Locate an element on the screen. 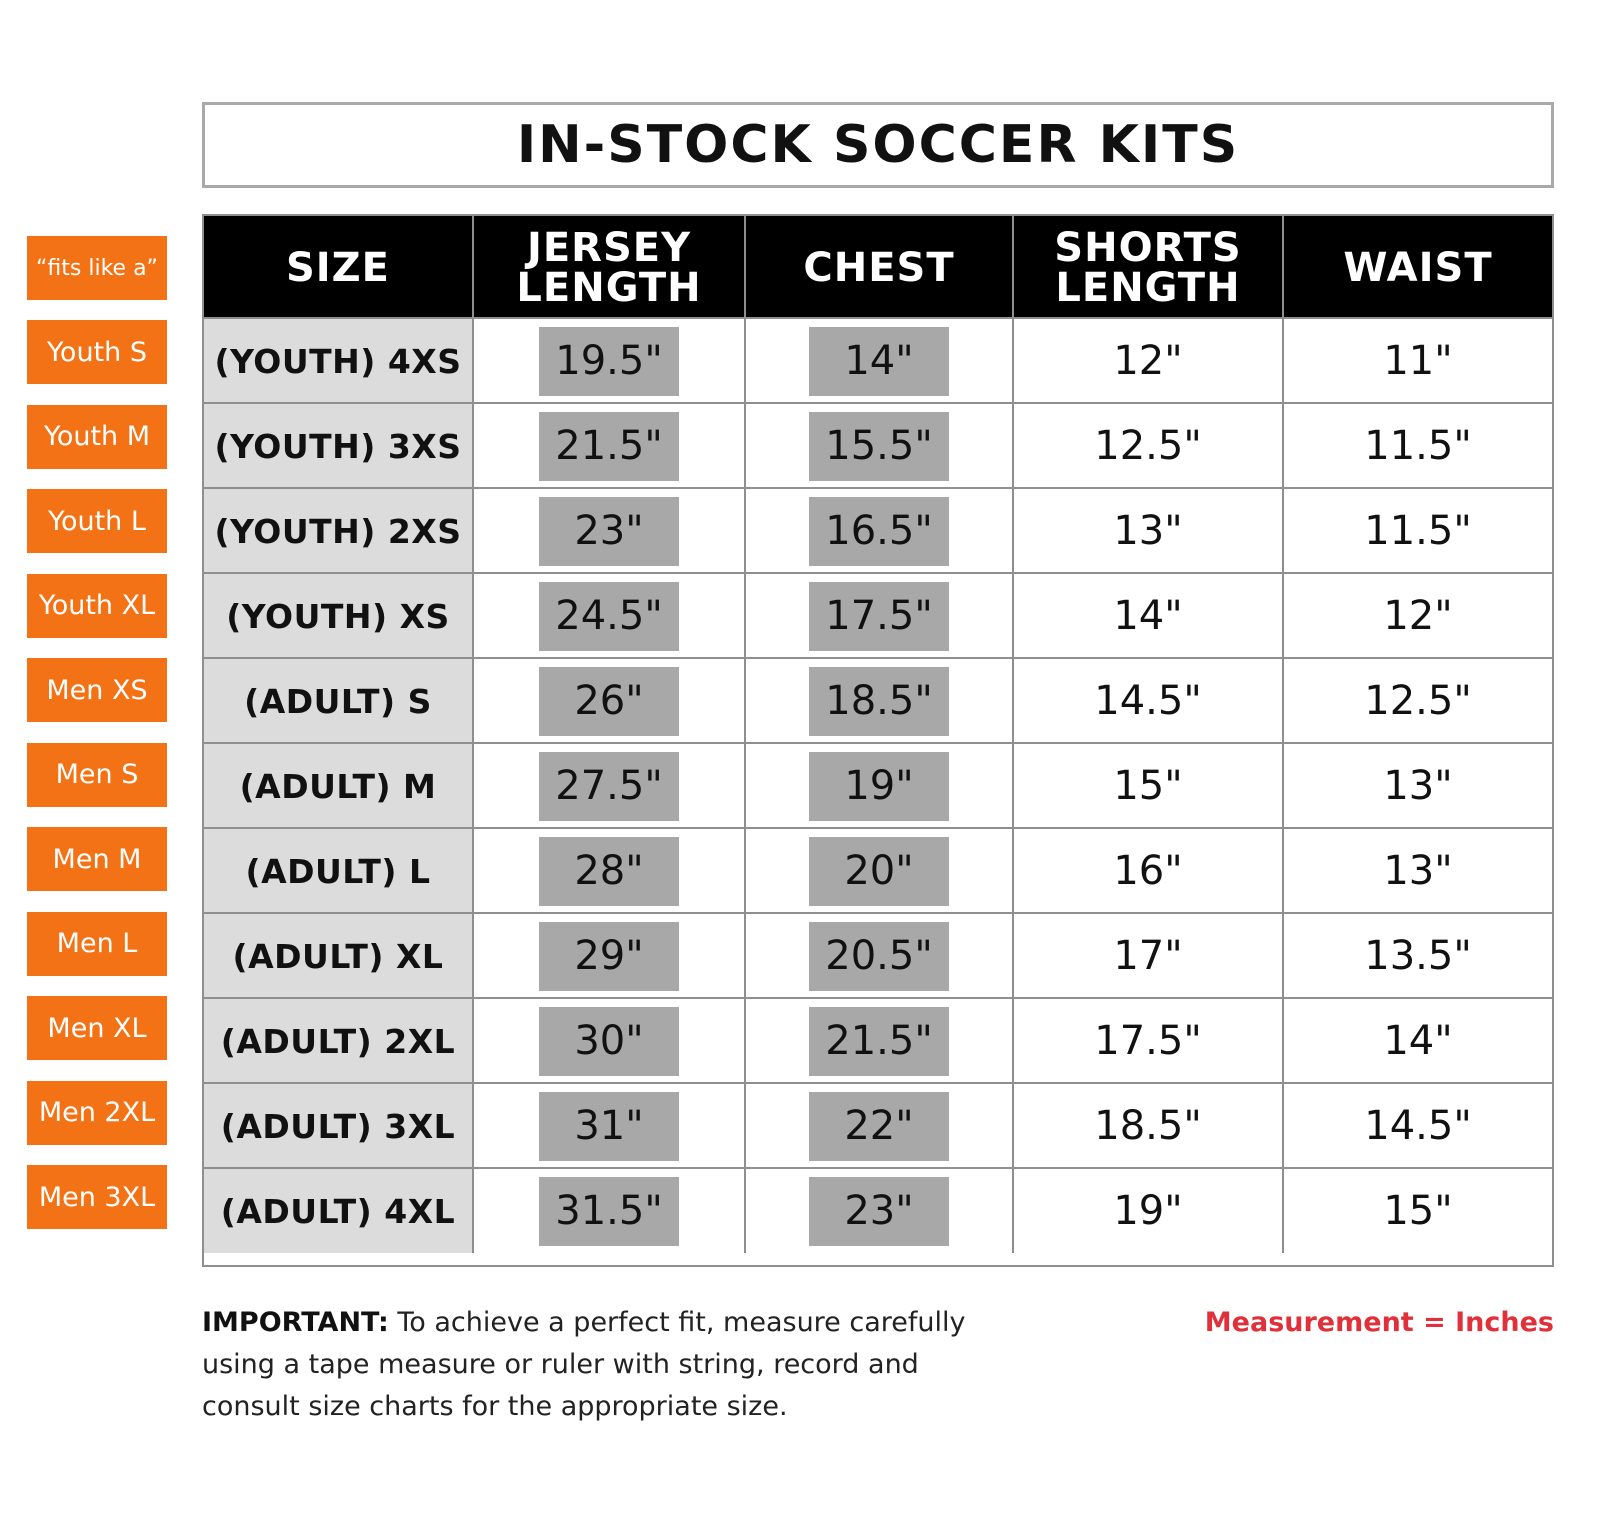 This screenshot has width=1600, height=1534. cell-value: (ADULT) M is located at coordinates (338, 786).